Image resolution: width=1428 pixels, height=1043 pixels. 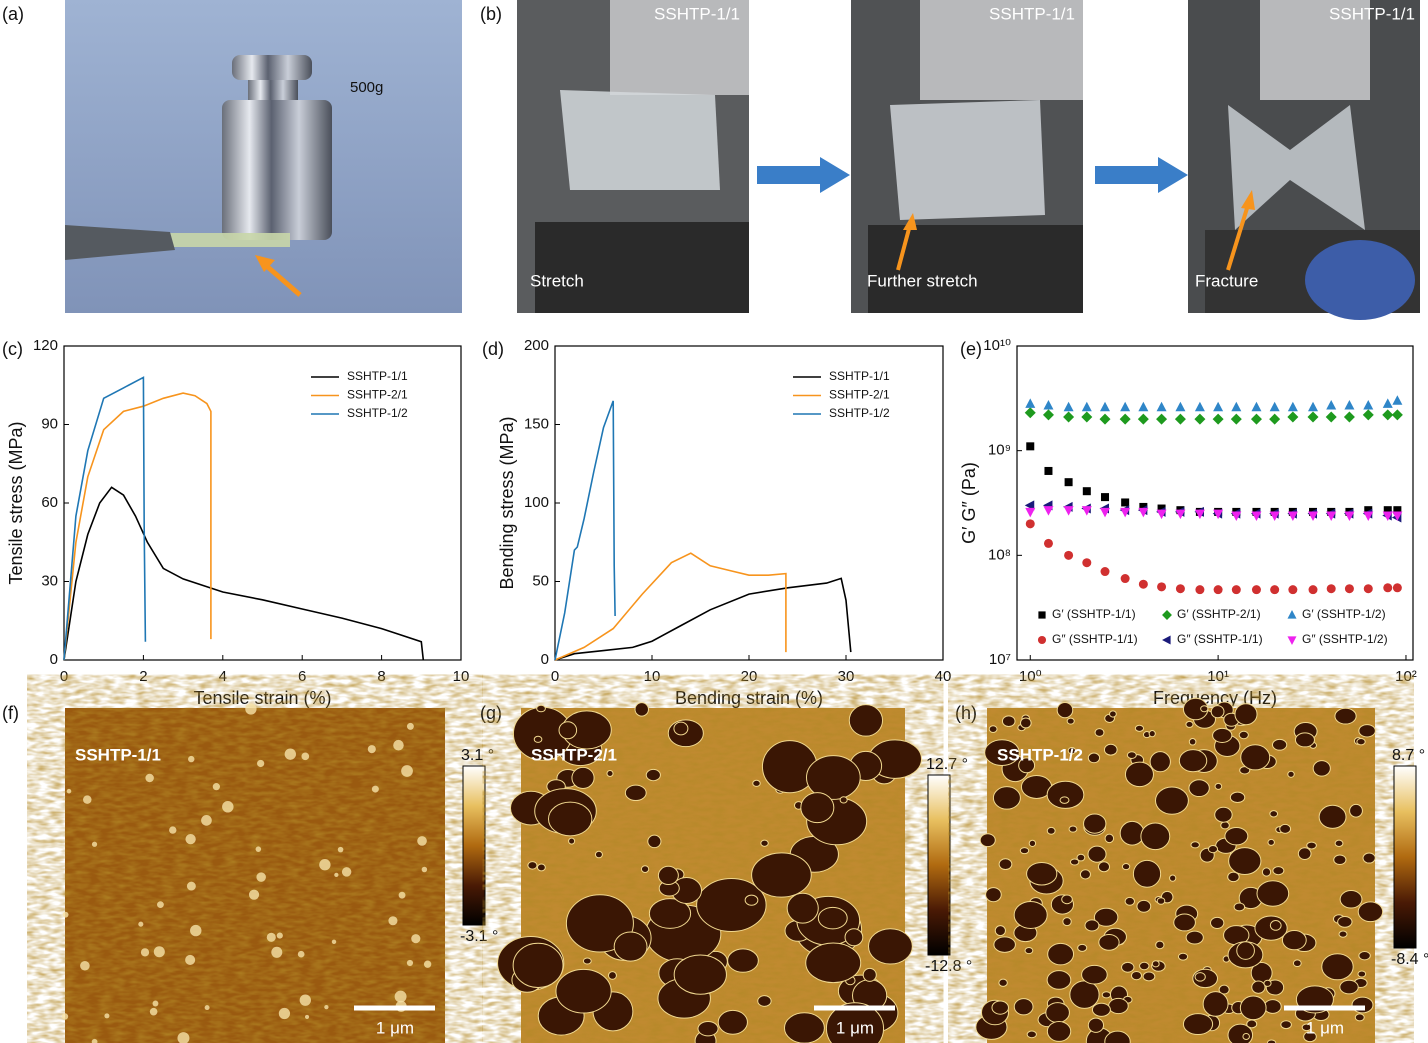 What do you see at coordinates (302, 676) in the screenshot?
I see `x-tick-label: 6` at bounding box center [302, 676].